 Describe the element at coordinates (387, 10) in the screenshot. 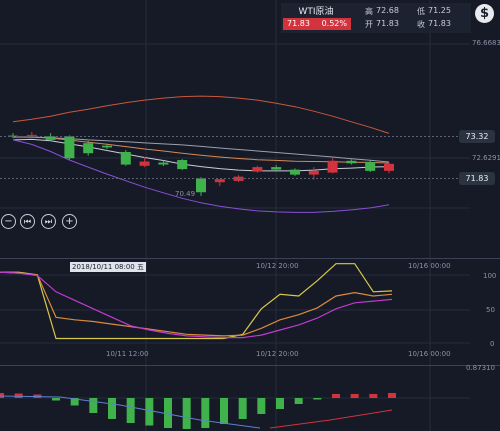

I see `high-value: 72.68` at that location.